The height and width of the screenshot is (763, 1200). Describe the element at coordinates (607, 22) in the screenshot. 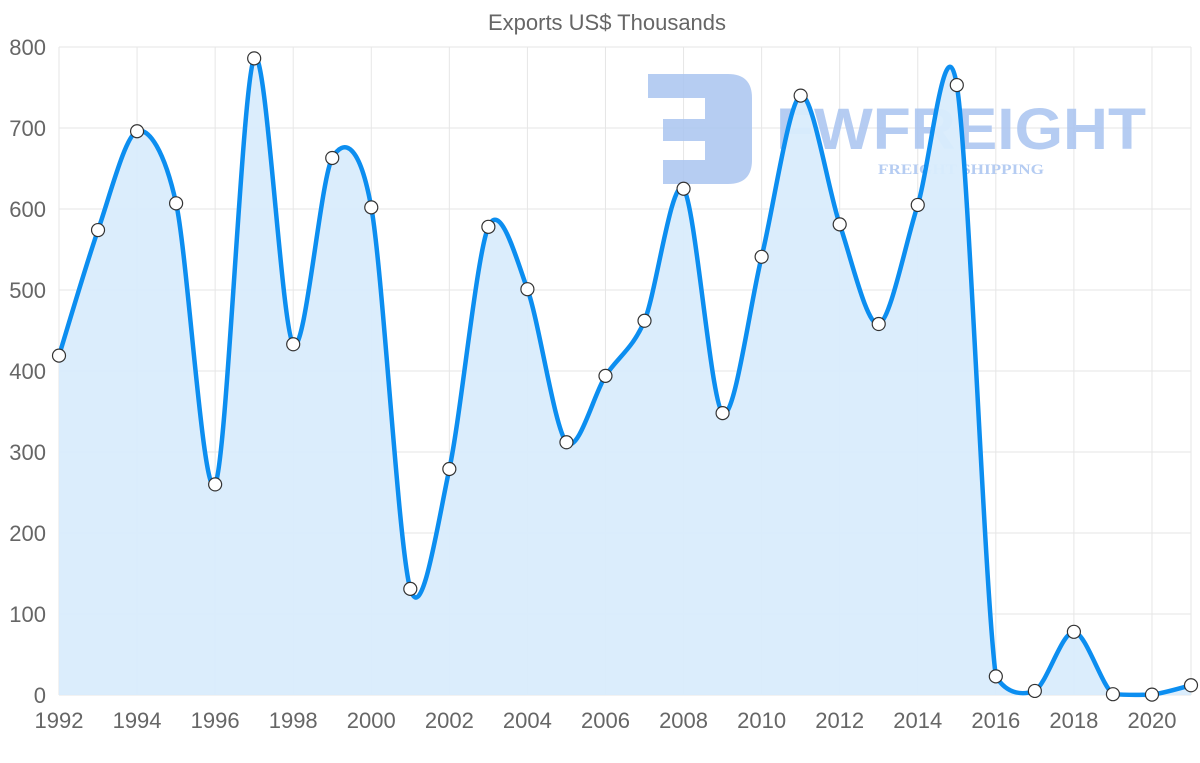

I see `chart-title: Exports US$ Thousands` at that location.